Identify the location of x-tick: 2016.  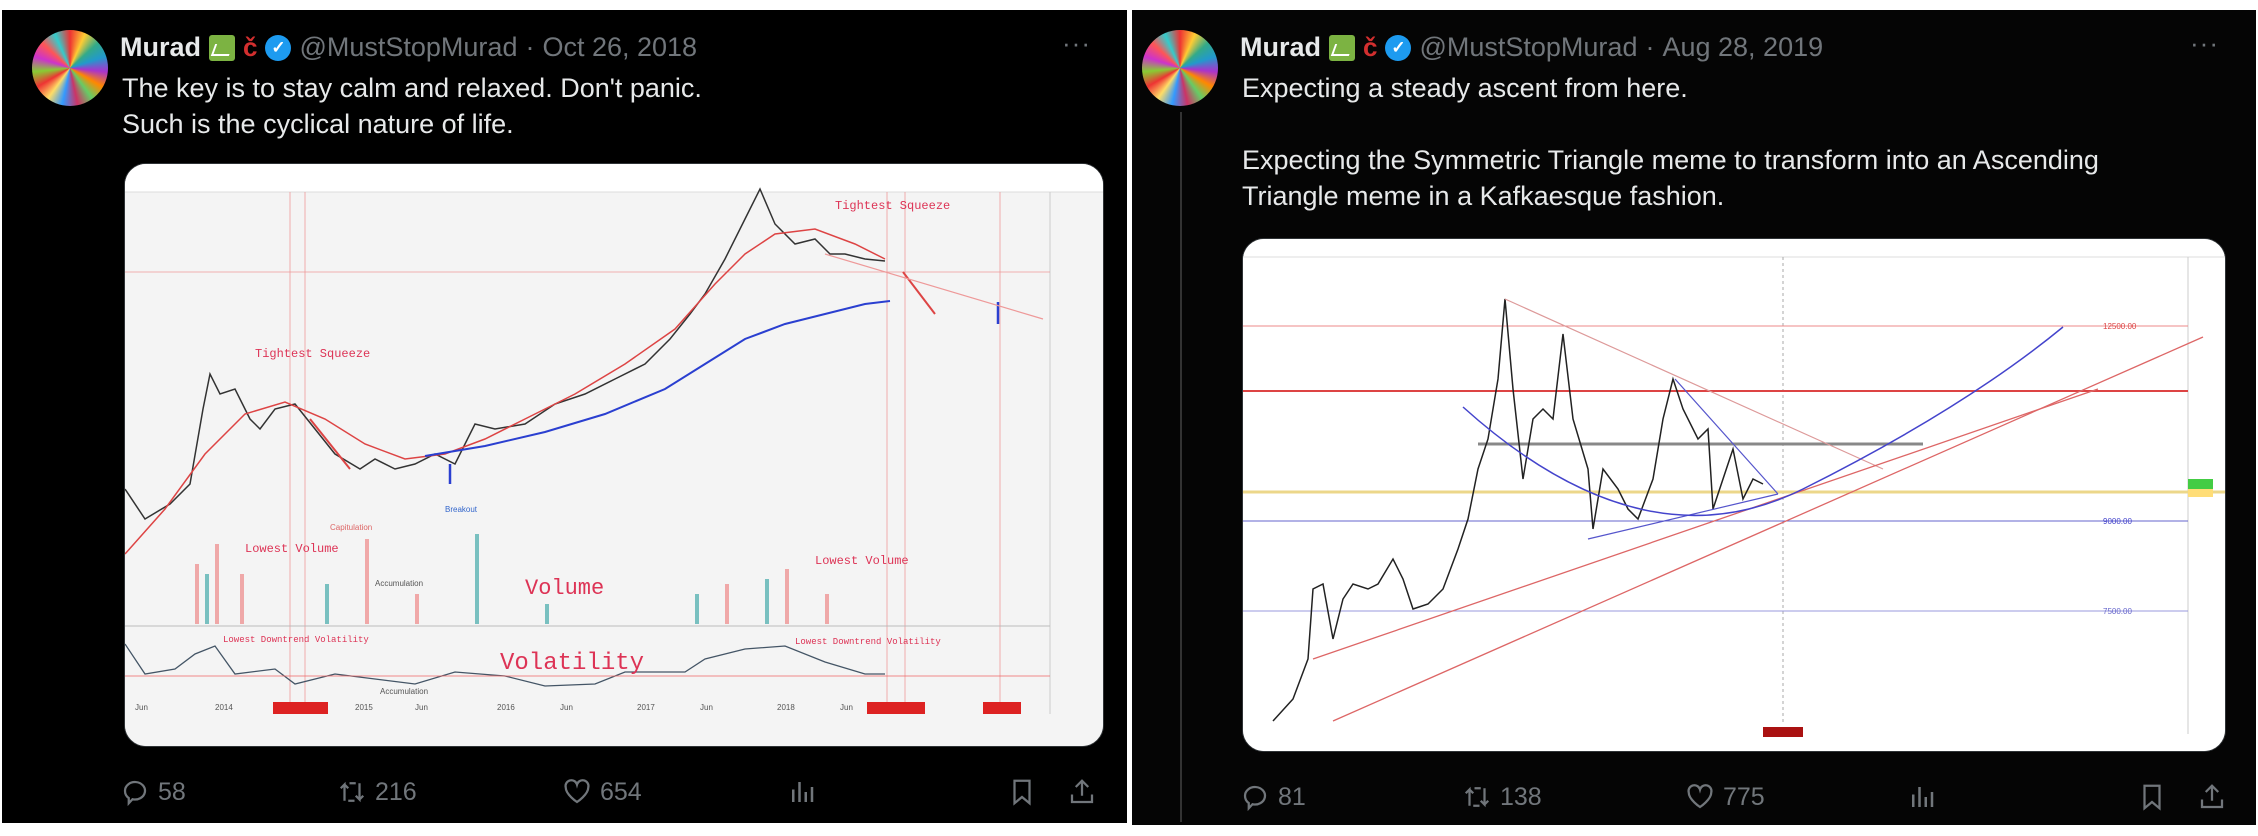
(506, 707).